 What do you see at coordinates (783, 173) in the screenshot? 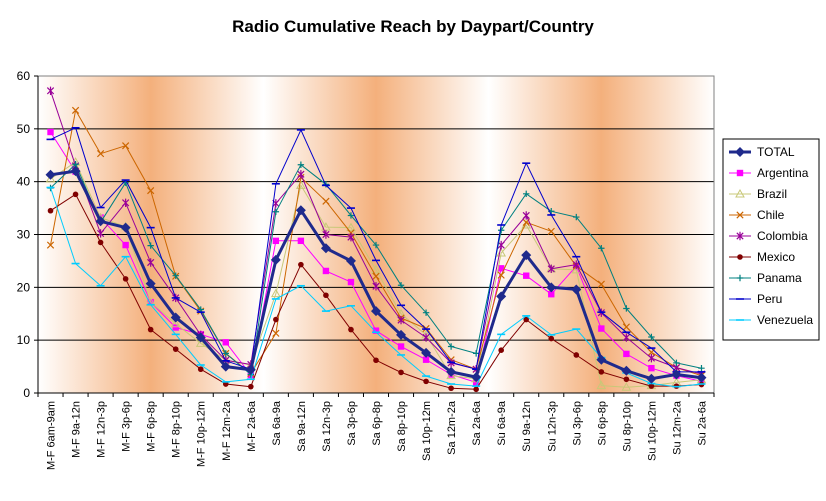
I see `legend-label: Argentina` at bounding box center [783, 173].